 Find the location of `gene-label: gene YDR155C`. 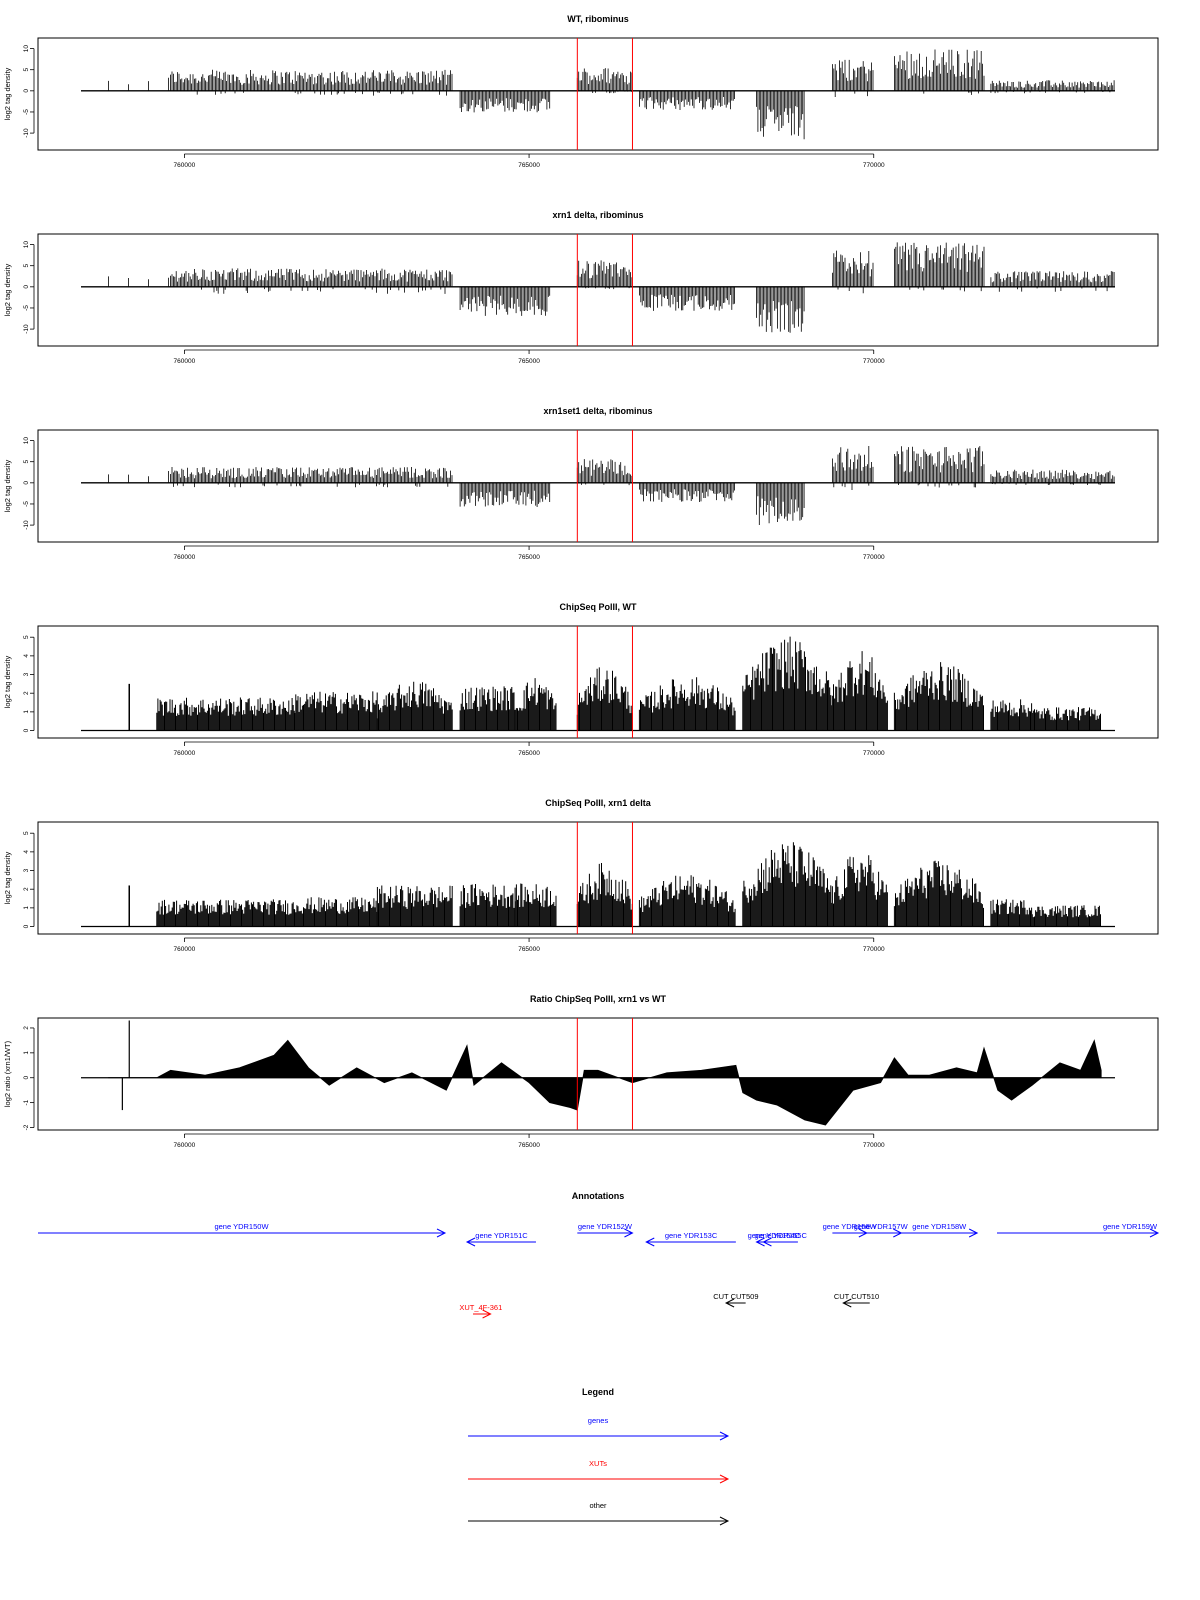

gene-label: gene YDR155C is located at coordinates (780, 1235).